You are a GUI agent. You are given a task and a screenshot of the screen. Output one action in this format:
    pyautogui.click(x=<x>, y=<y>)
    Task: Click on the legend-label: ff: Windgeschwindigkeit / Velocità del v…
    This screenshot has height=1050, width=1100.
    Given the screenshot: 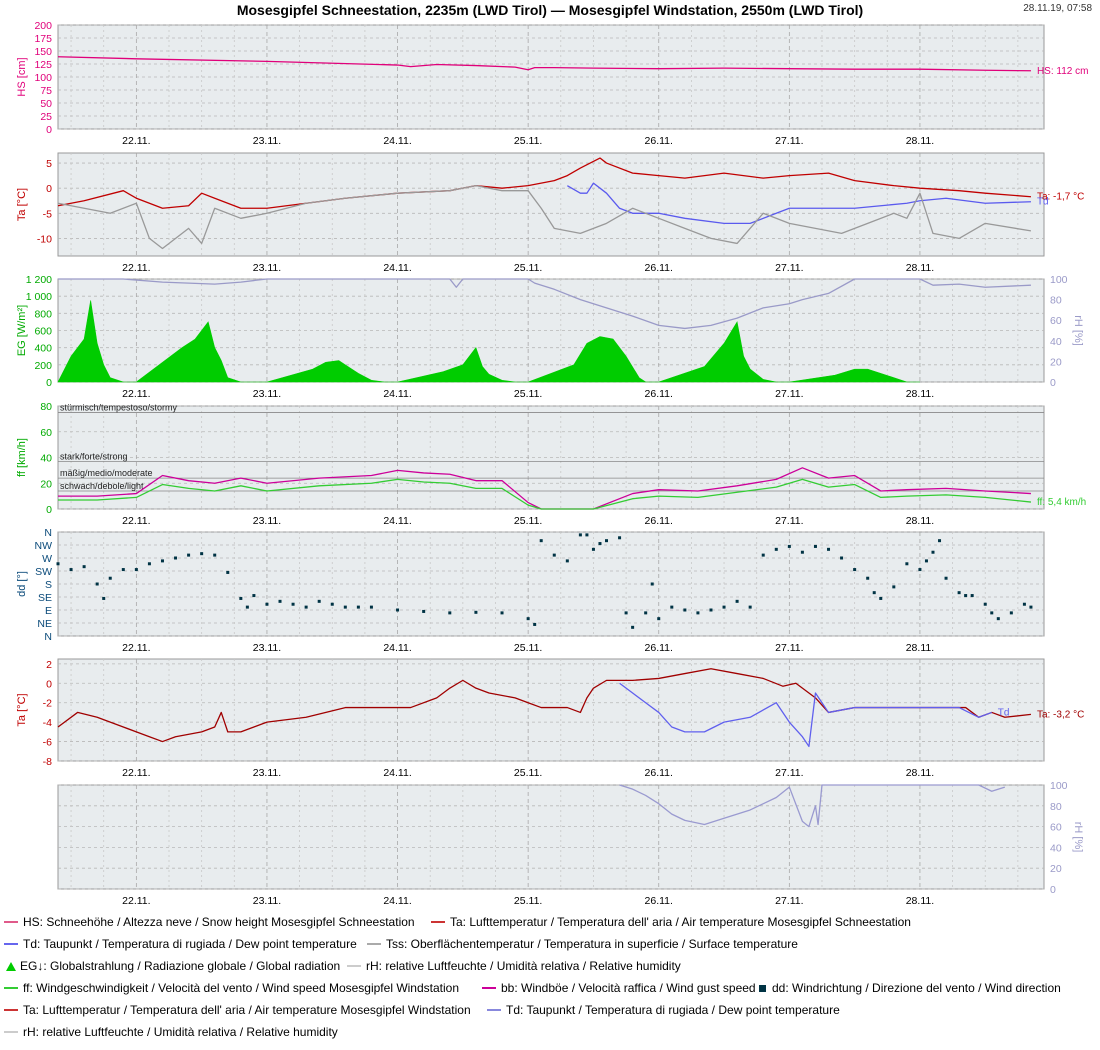 What is the action you would take?
    pyautogui.click(x=241, y=988)
    